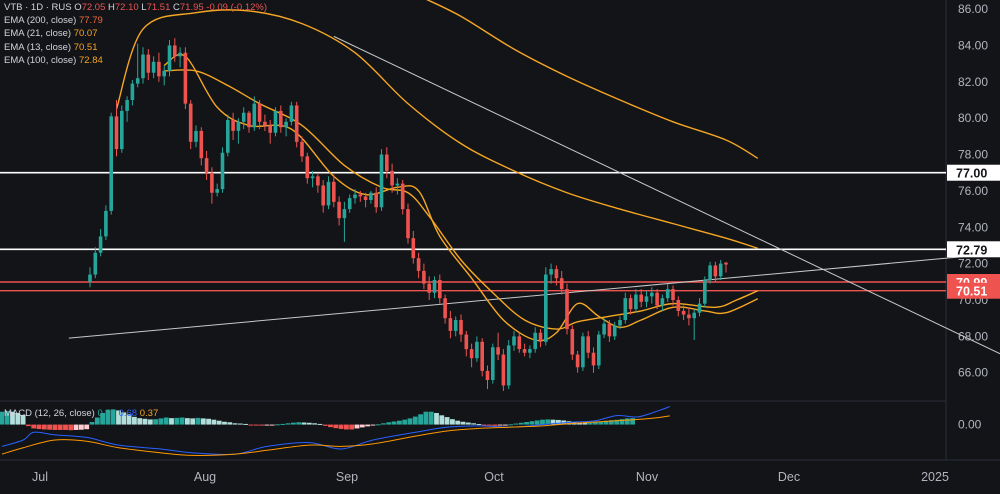 Image resolution: width=1000 pixels, height=494 pixels. What do you see at coordinates (973, 191) in the screenshot?
I see `price-tick-label: 76.00` at bounding box center [973, 191].